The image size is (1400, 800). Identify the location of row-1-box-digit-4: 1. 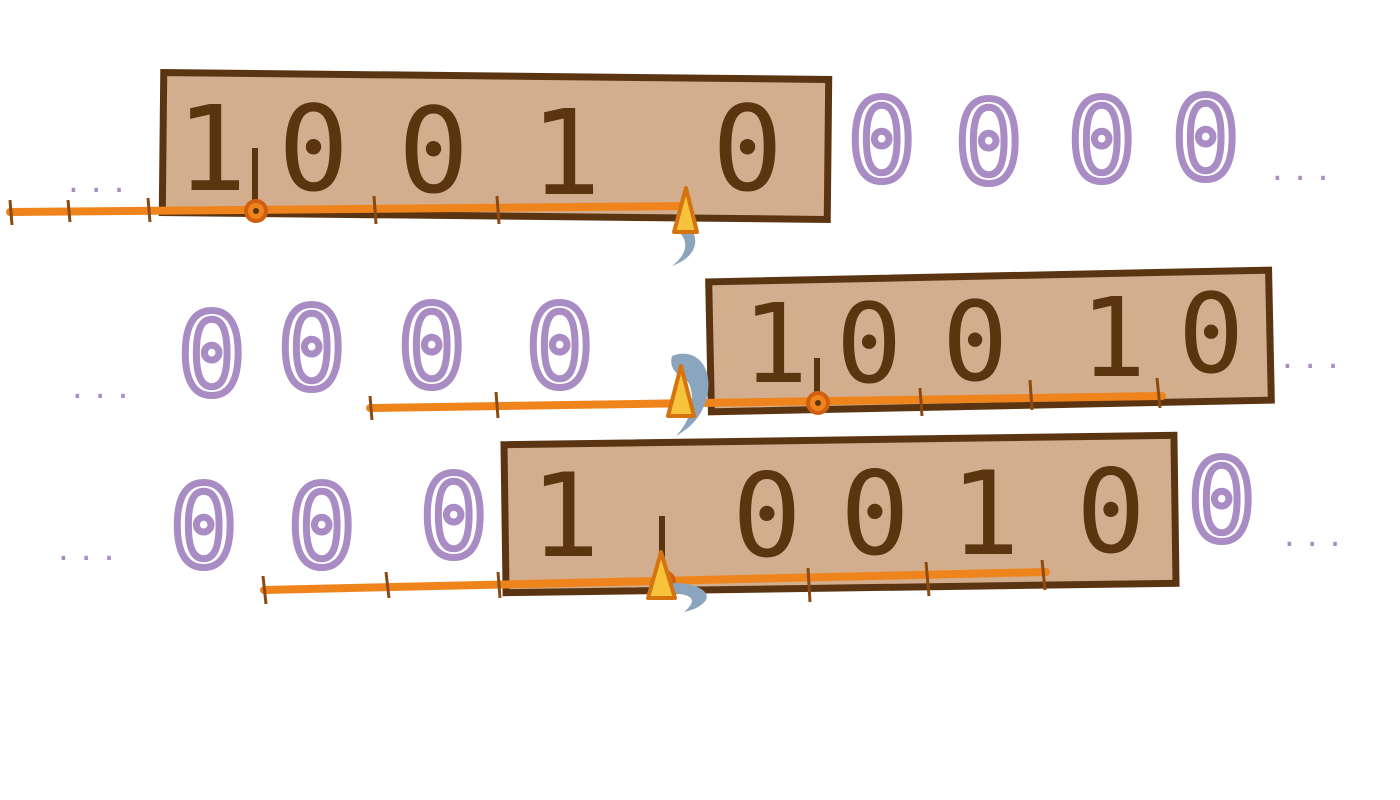
(565, 153).